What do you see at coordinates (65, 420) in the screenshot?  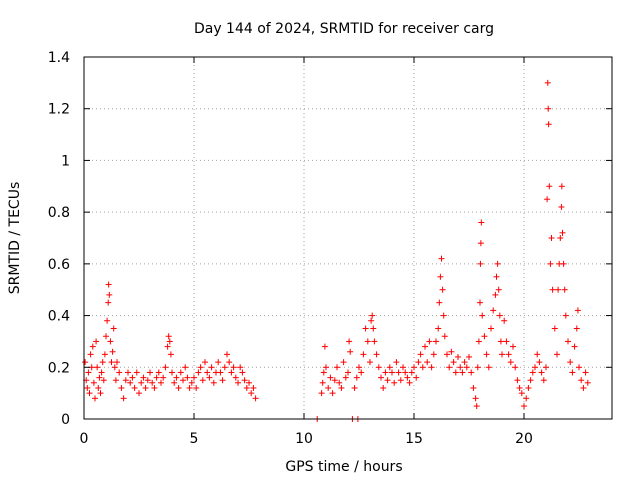 I see `y-tick-label: 0` at bounding box center [65, 420].